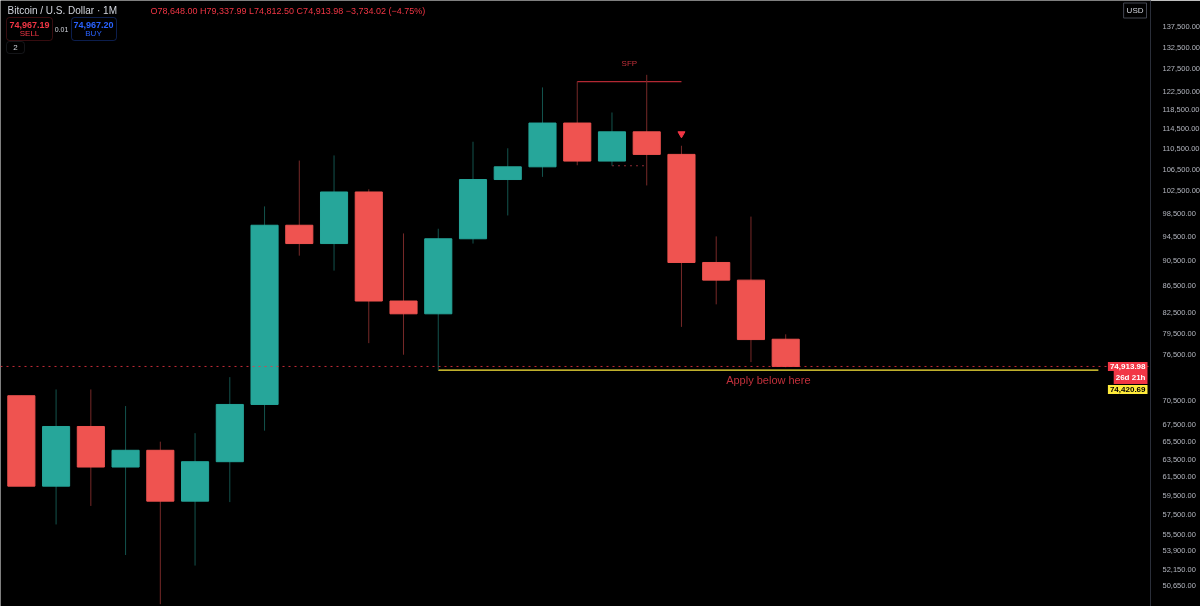 The width and height of the screenshot is (1200, 606). Describe the element at coordinates (1128, 371) in the screenshot. I see `ref-line-label: 74,913.98 26d 21h` at that location.